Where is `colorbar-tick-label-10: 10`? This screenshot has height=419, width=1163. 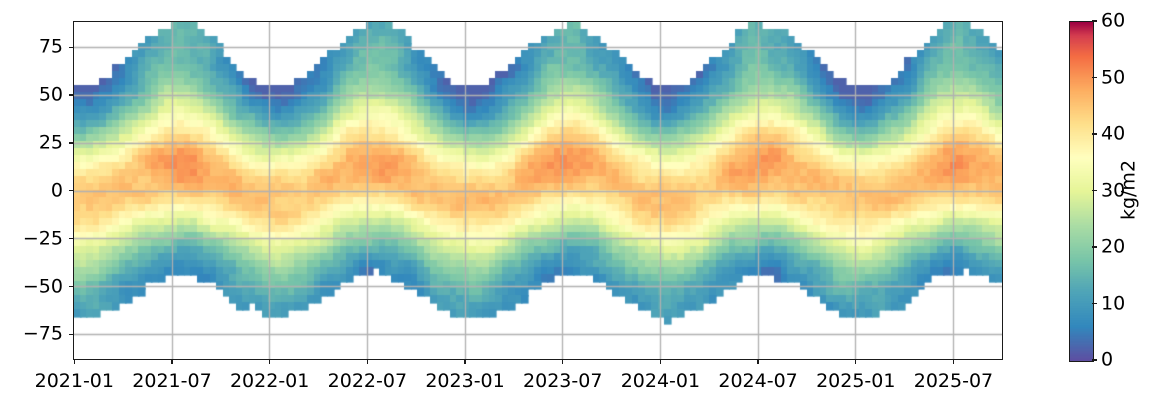 colorbar-tick-label-10: 10 is located at coordinates (1113, 303).